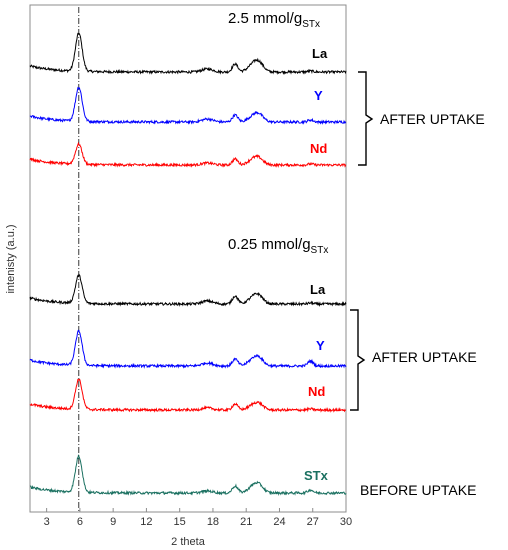 This screenshot has width=508, height=550. I want to click on series-label-la-0: La, so click(320, 53).